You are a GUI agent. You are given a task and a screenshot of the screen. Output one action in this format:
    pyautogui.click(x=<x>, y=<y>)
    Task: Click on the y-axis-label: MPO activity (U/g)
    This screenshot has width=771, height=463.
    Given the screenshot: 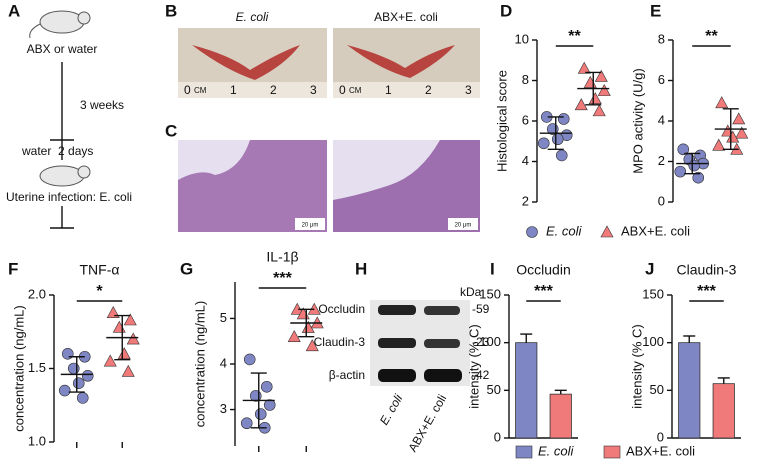 What is the action you would take?
    pyautogui.click(x=637, y=120)
    